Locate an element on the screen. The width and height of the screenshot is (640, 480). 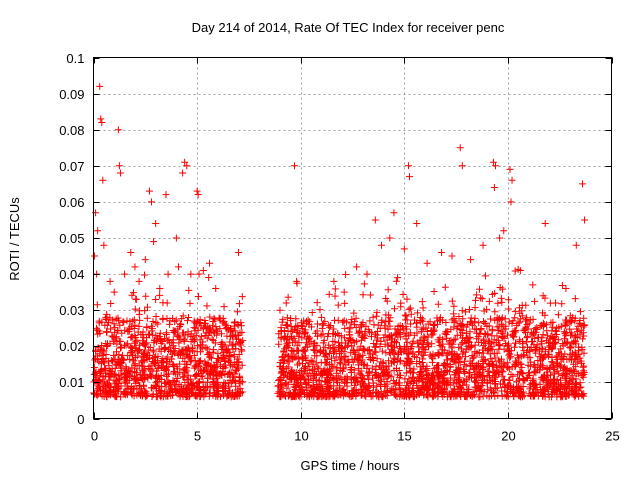
x-tick-label: 15 is located at coordinates (404, 436).